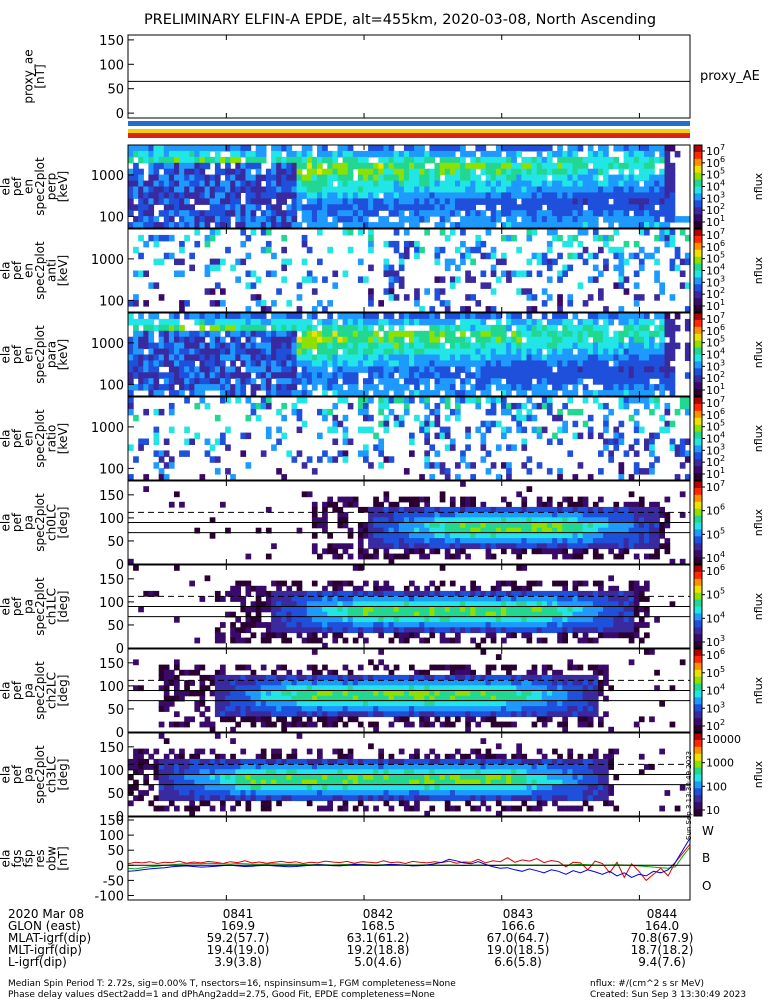 This screenshot has height=1000, width=775. What do you see at coordinates (698, 401) in the screenshot?
I see `colorbar-cell` at bounding box center [698, 401].